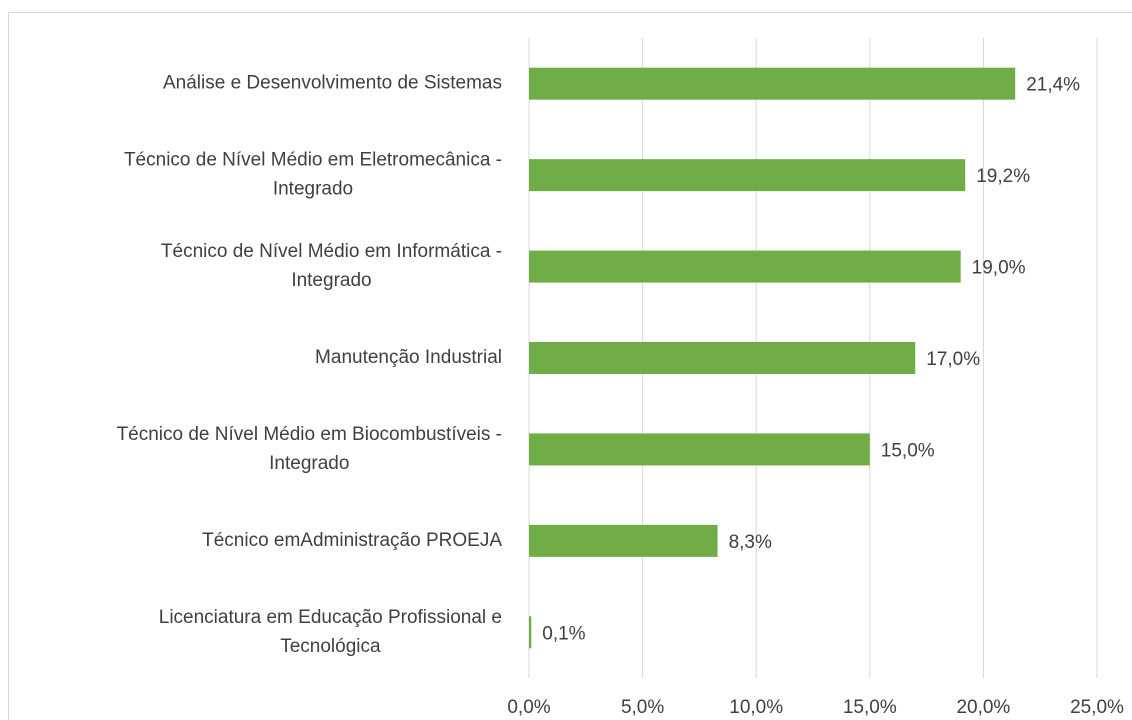 The image size is (1132, 720). Describe the element at coordinates (331, 251) in the screenshot. I see `y-tick-label: Técnico de Nível Médio em Informática -` at that location.